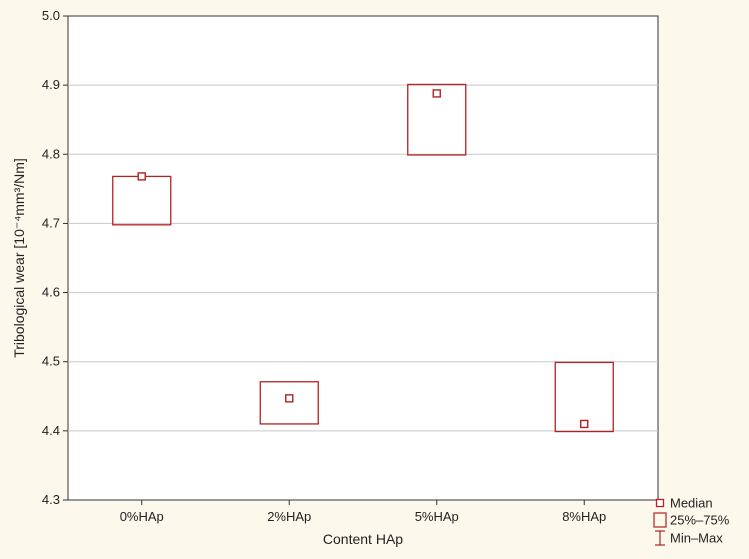  Describe the element at coordinates (363, 512) in the screenshot. I see `x-tick-labels: 0%HAp 2%HAp 5%HAp 8%HAp` at that location.